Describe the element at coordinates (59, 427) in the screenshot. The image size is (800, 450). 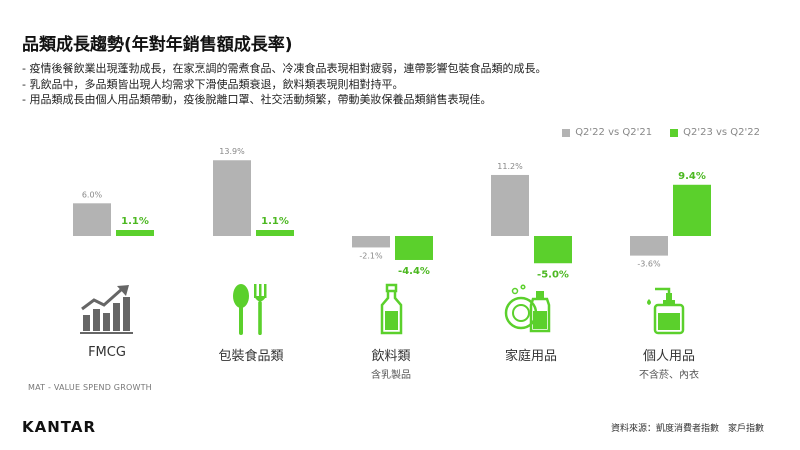
I see `brand-logo: KANTAR` at that location.